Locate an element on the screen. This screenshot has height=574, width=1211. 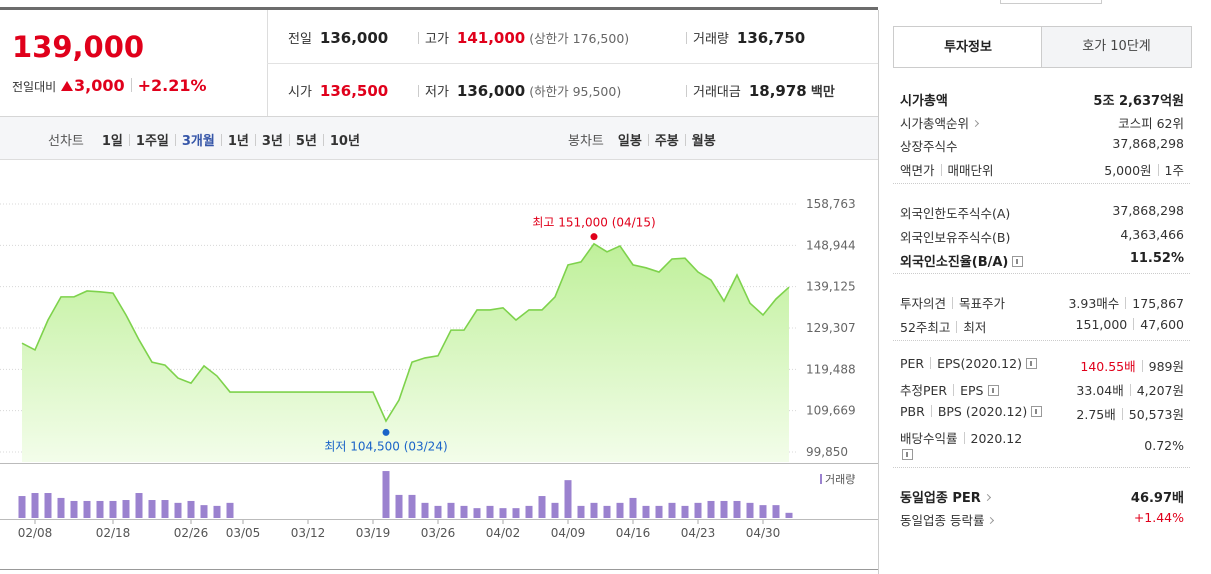
y-tick-label: 148,944 is located at coordinates (831, 245).